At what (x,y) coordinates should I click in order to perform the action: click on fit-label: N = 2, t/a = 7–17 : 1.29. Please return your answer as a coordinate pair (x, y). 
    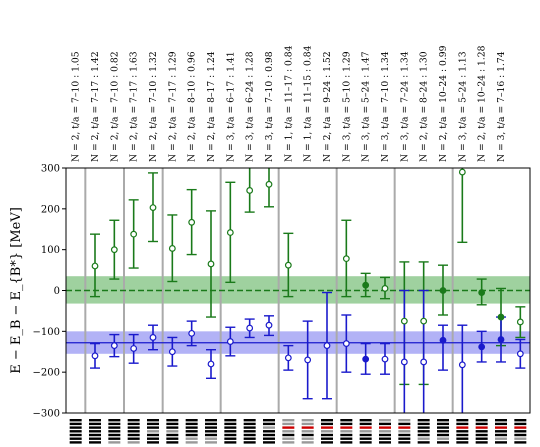
    Looking at the image, I should click on (172, 106).